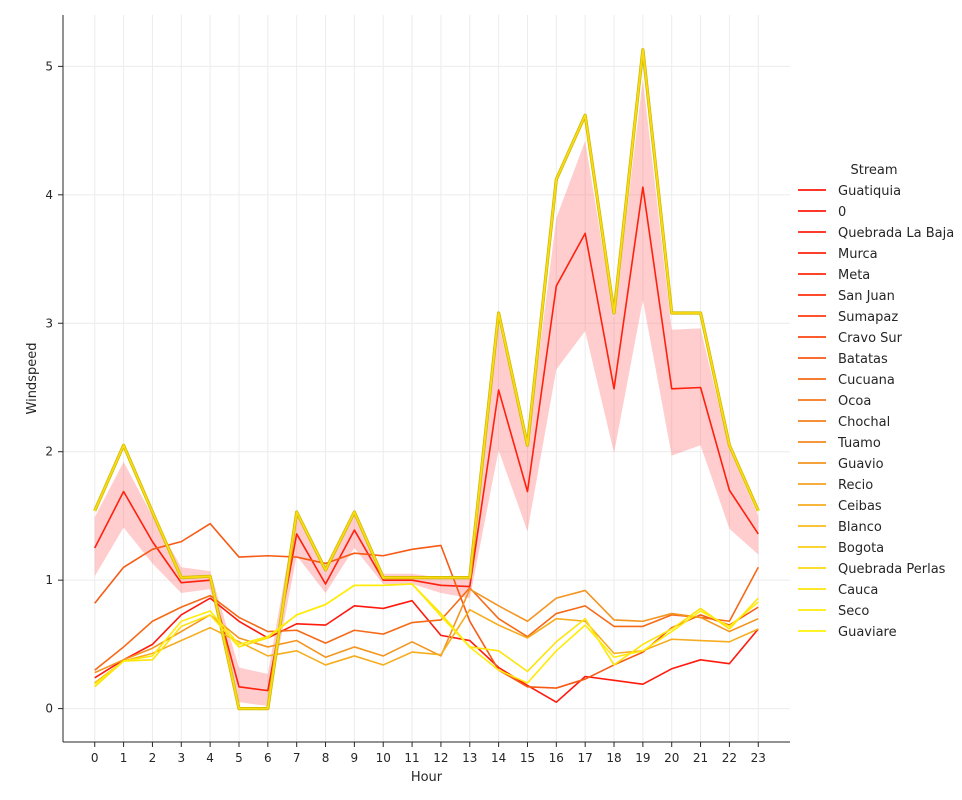 Image resolution: width=962 pixels, height=800 pixels. What do you see at coordinates (297, 758) in the screenshot?
I see `x-tick-label-7: 7` at bounding box center [297, 758].